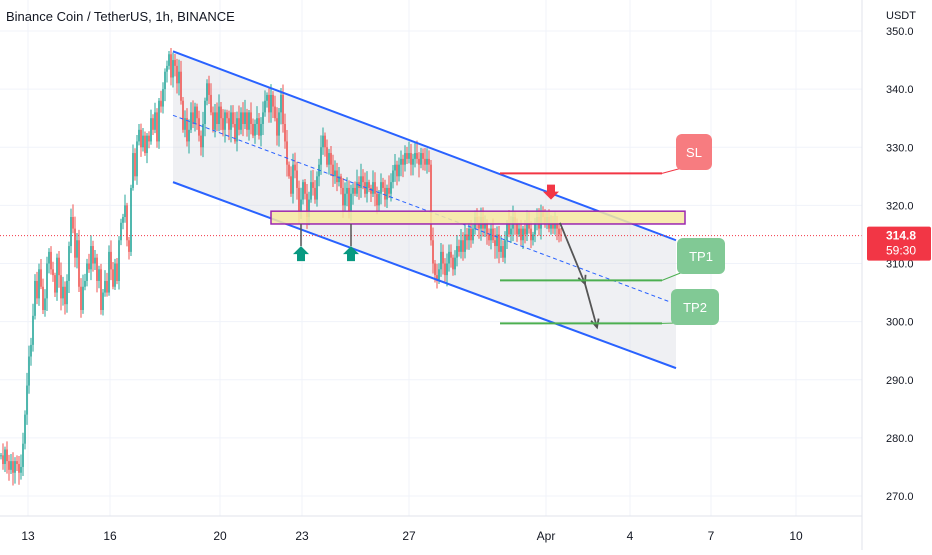  What do you see at coordinates (900, 323) in the screenshot?
I see `price-scale-tick: 300.0` at bounding box center [900, 323].